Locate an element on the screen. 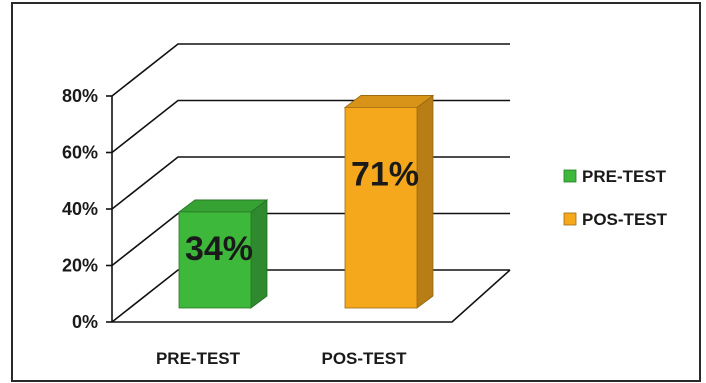  y-axis: 0% 20% 40% 60% 80% is located at coordinates (87, 209).